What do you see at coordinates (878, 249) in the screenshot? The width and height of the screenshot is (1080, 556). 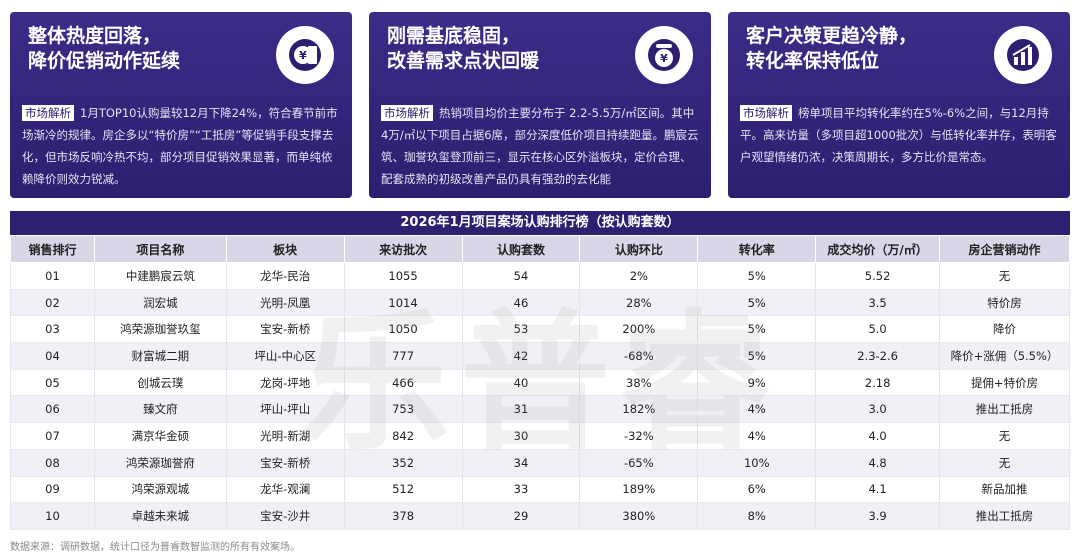 I see `column-header: 成交均价（万/㎡）` at bounding box center [878, 249].